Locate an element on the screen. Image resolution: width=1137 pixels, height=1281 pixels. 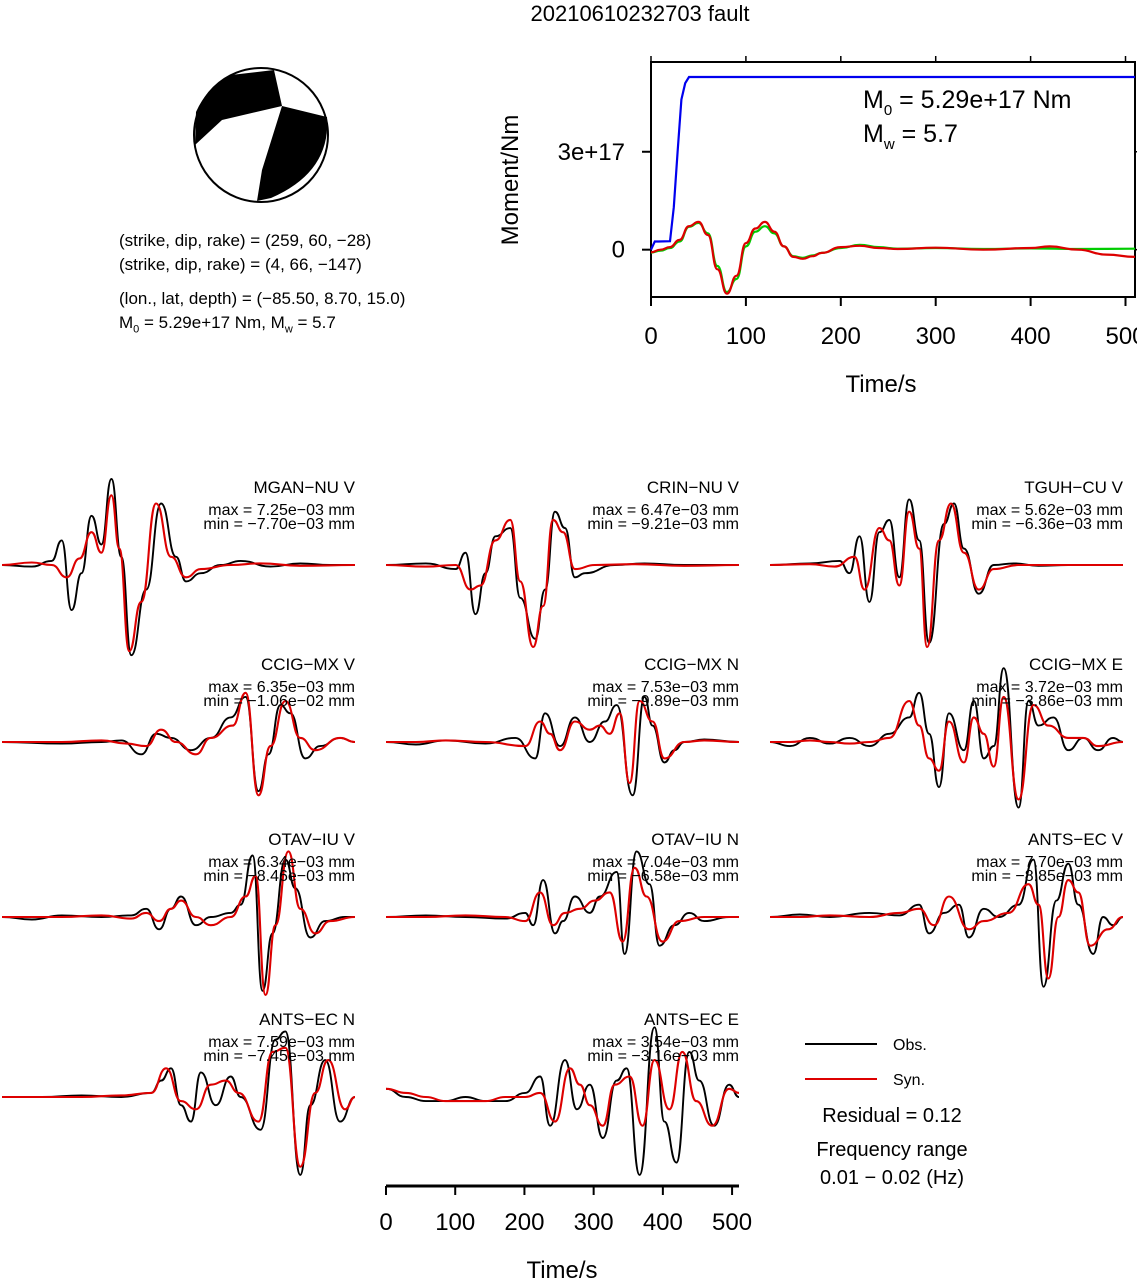
station-min-amplitude: min = −6.58e−03 mm is located at coordinates (663, 876).